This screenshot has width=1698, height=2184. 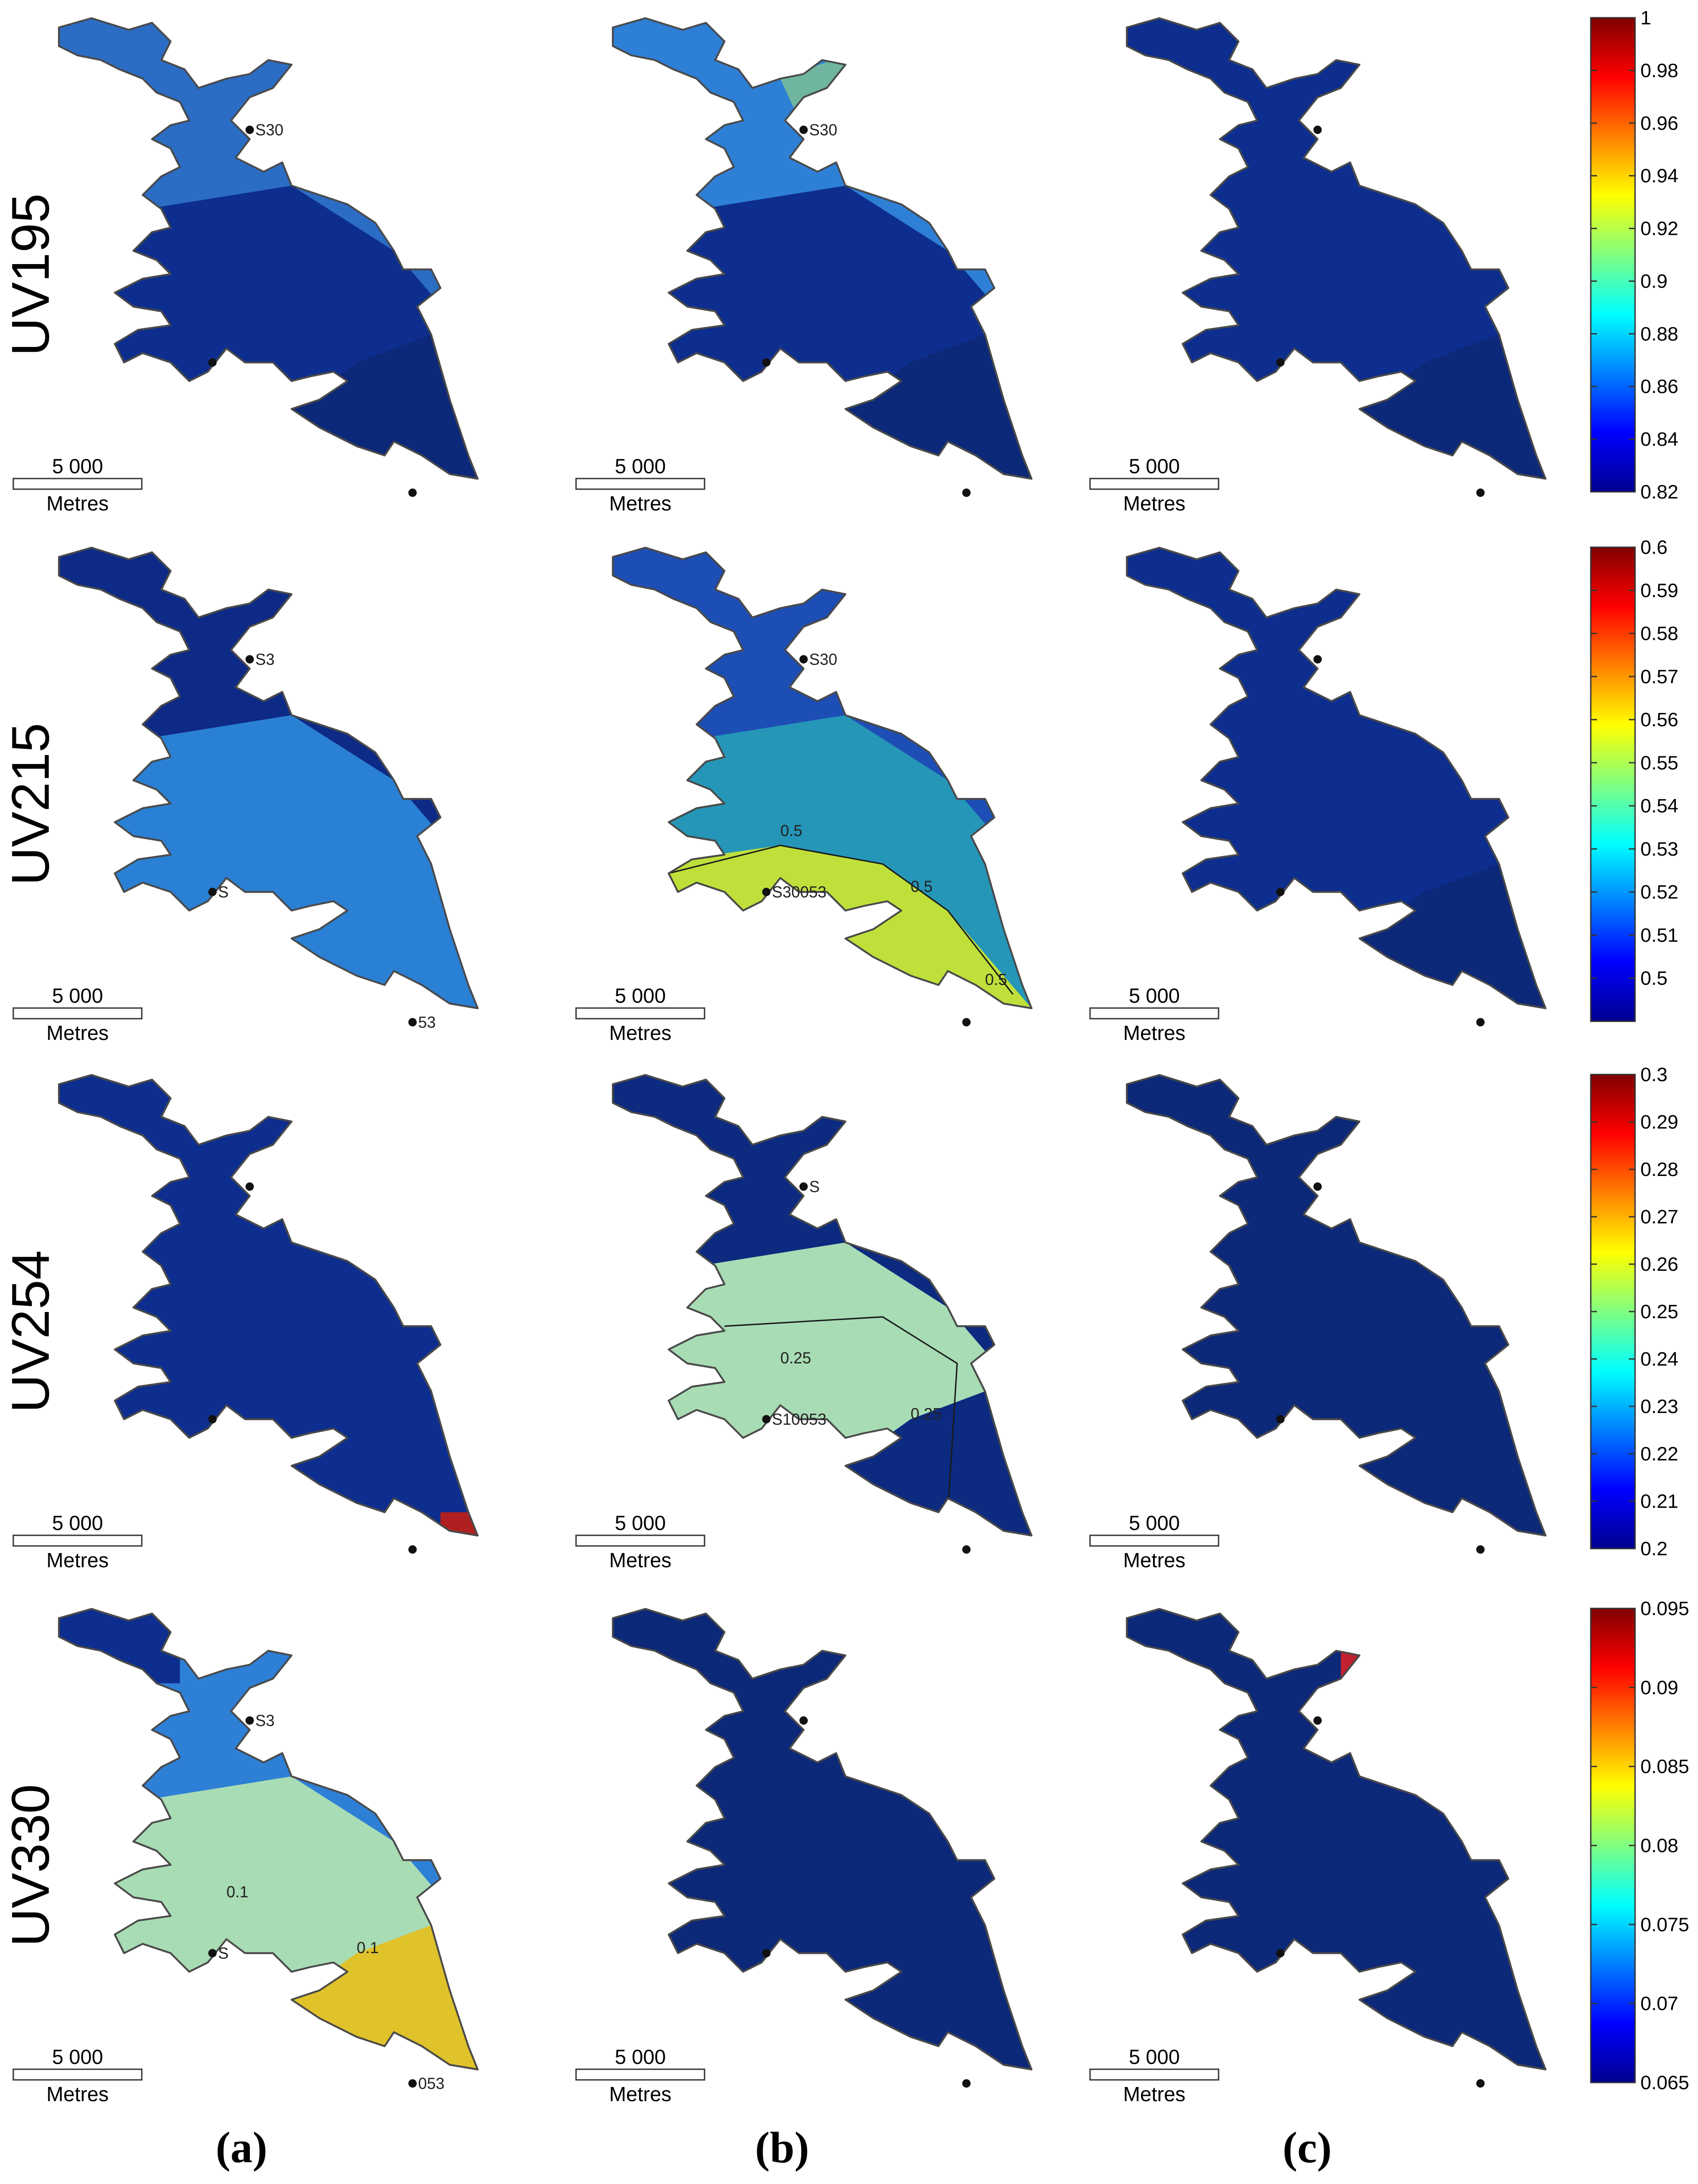 I want to click on colorbar-tick-label: 0.095, so click(x=1664, y=1609).